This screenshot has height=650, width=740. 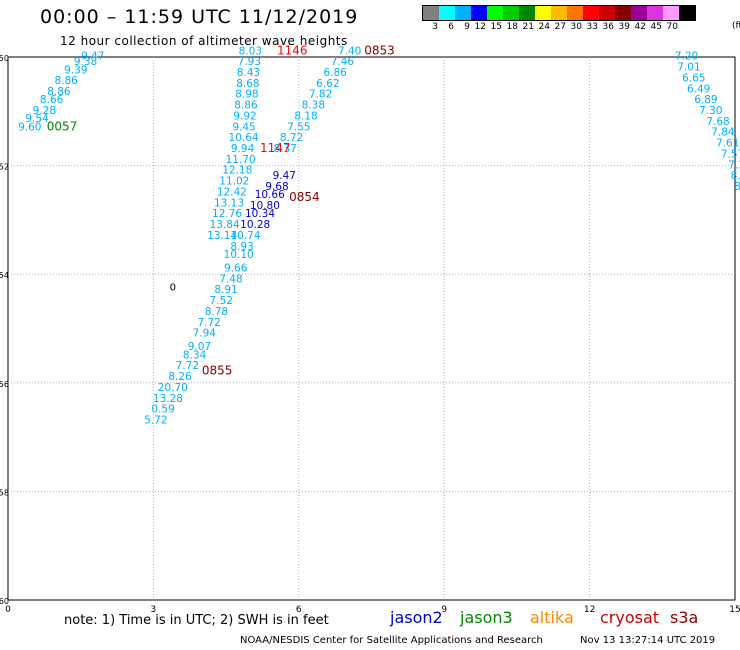 I want to click on color-scale-label: 45, so click(x=656, y=27).